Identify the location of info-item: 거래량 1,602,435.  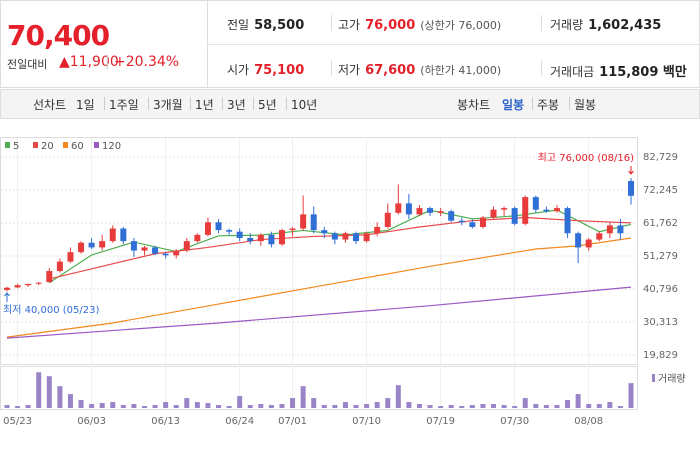
(605, 24).